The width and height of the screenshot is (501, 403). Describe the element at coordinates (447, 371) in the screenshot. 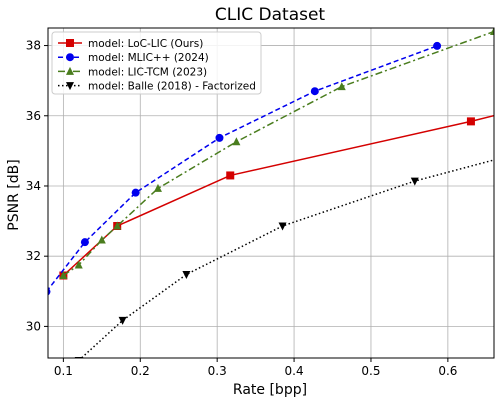

I see `x-tick-label: 0.6` at that location.